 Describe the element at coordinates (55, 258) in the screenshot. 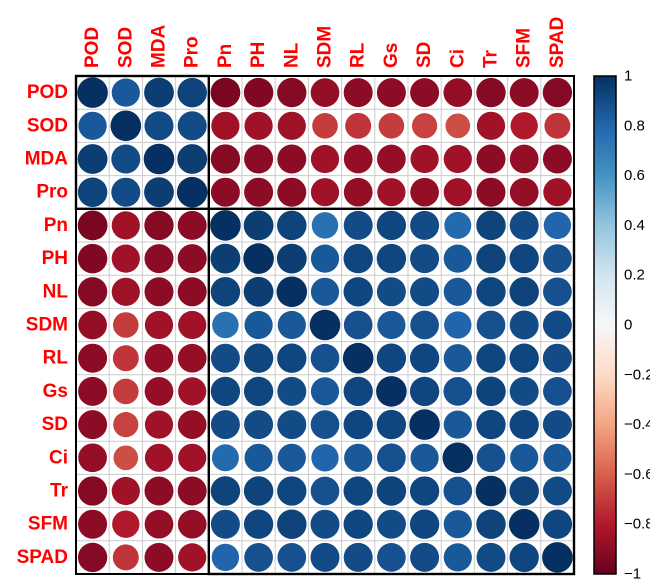

I see `row-label-PH: PH` at that location.